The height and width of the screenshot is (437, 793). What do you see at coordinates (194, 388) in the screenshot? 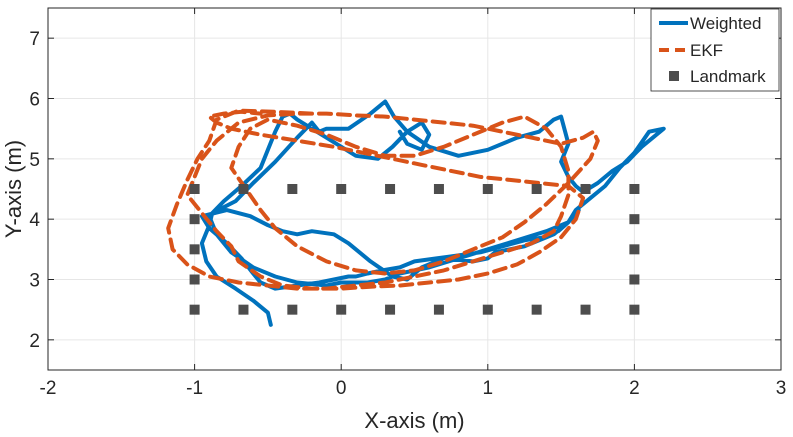
I see `x-tick-label: -1` at bounding box center [194, 388].